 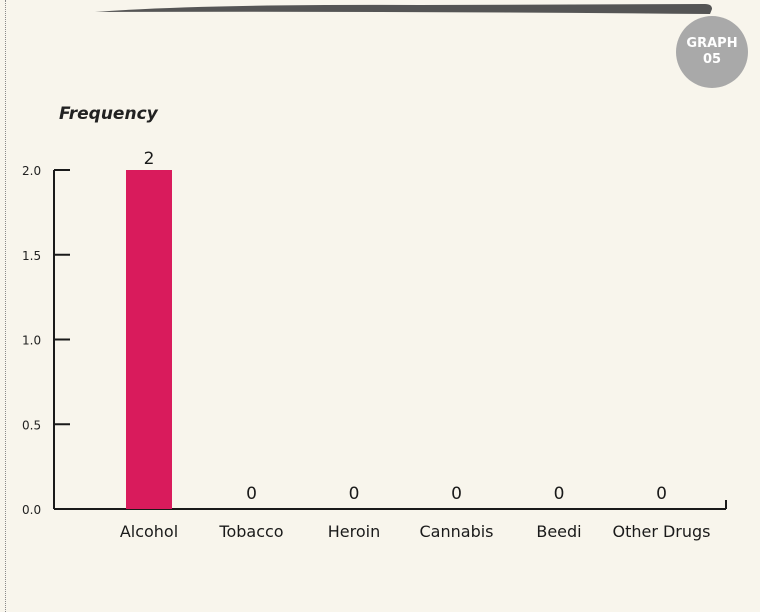 I want to click on bar-value-label: 2, so click(x=149, y=159).